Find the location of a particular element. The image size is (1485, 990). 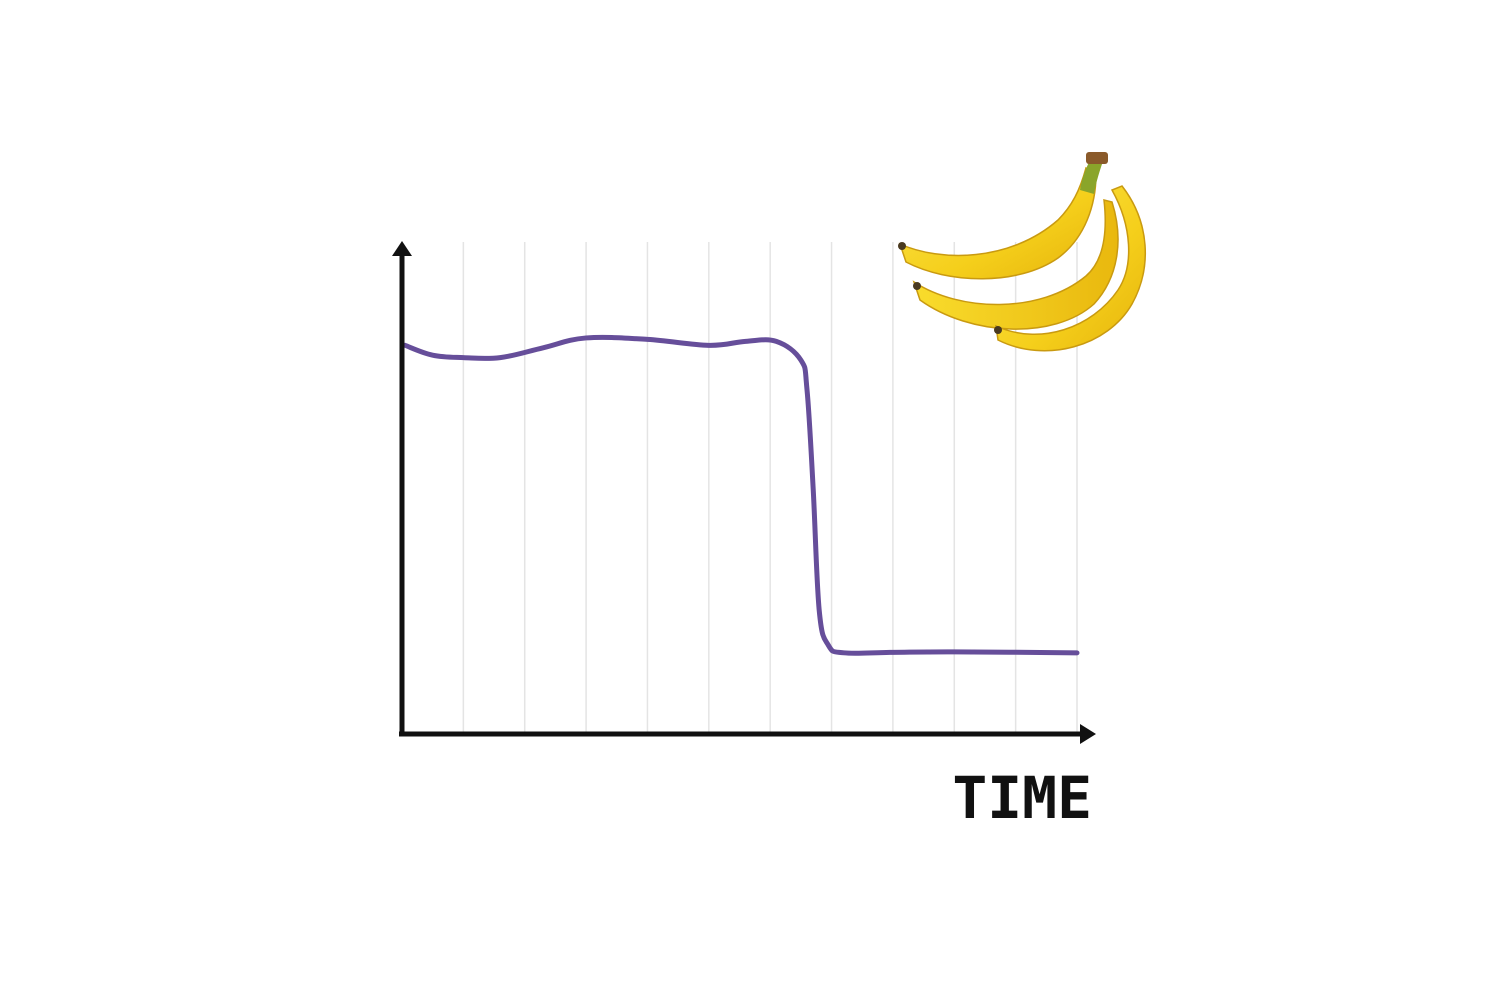

x-axis-arrow-icon is located at coordinates (1088, 734).